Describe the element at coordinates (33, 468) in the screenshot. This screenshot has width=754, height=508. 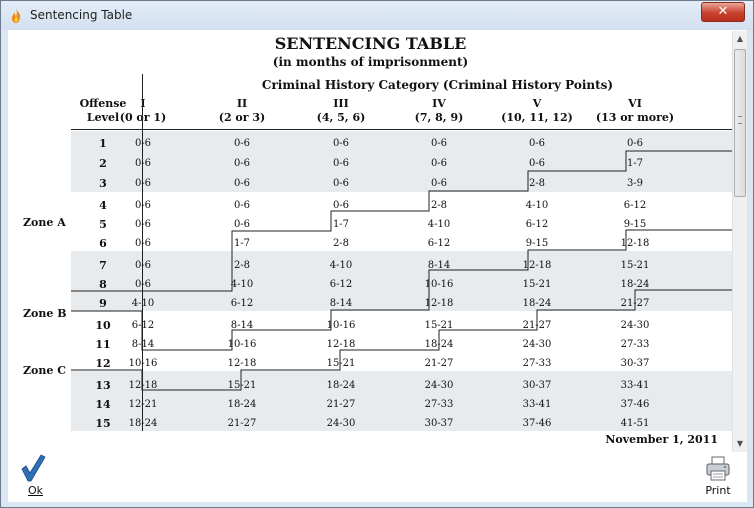
I see `checkmark-icon` at that location.